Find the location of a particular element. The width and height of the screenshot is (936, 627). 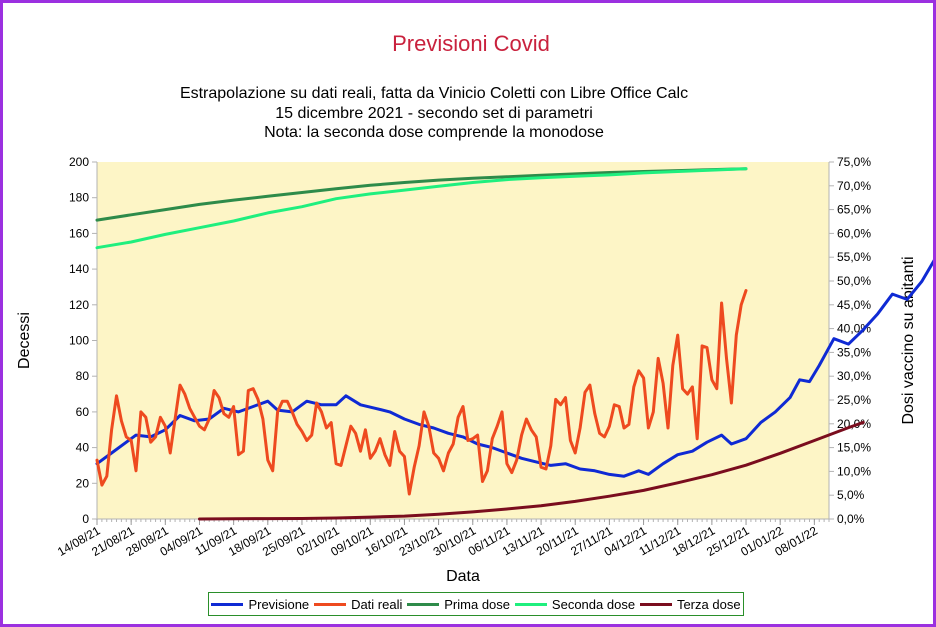

y2-axis-title: Dosi vaccino su abitanti is located at coordinates (908, 340).